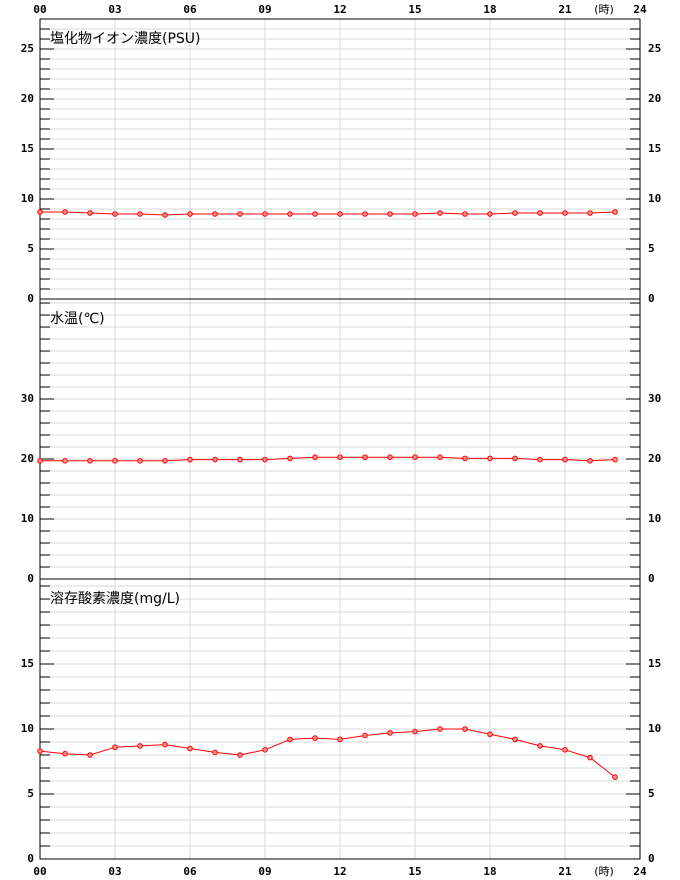 Image resolution: width=680 pixels, height=880 pixels. Describe the element at coordinates (115, 599) in the screenshot. I see `panel-title: 溶存酸素濃度(mg/L)` at that location.